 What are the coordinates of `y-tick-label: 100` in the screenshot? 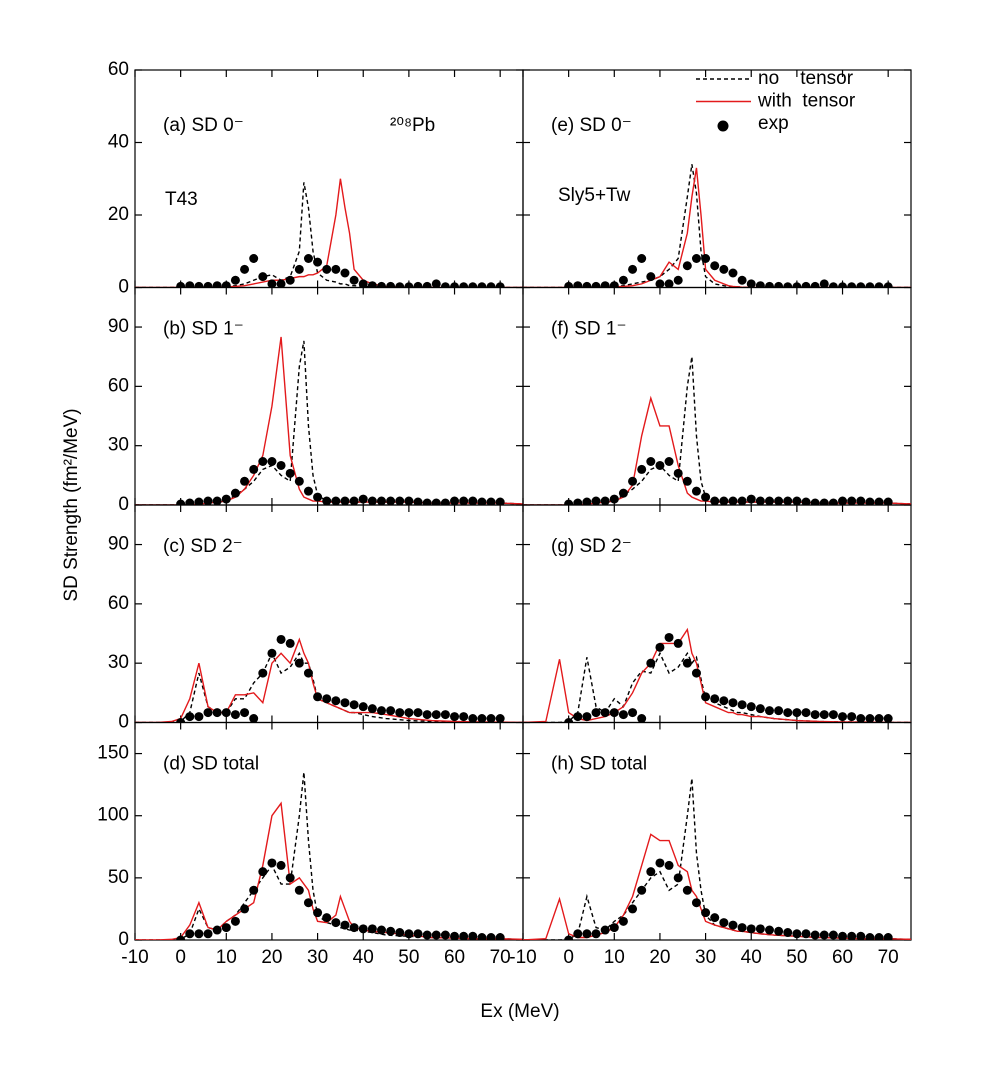 It's located at (113, 815).